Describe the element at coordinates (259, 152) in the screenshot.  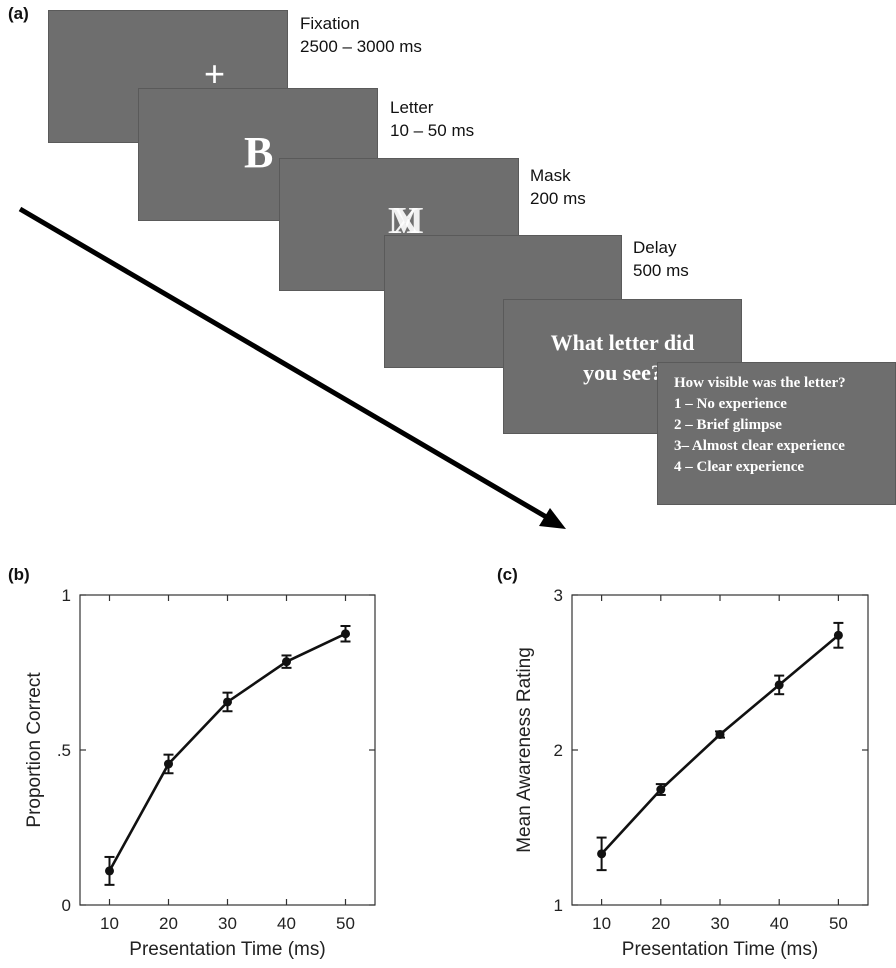
I see `letter-stimulus: B` at that location.